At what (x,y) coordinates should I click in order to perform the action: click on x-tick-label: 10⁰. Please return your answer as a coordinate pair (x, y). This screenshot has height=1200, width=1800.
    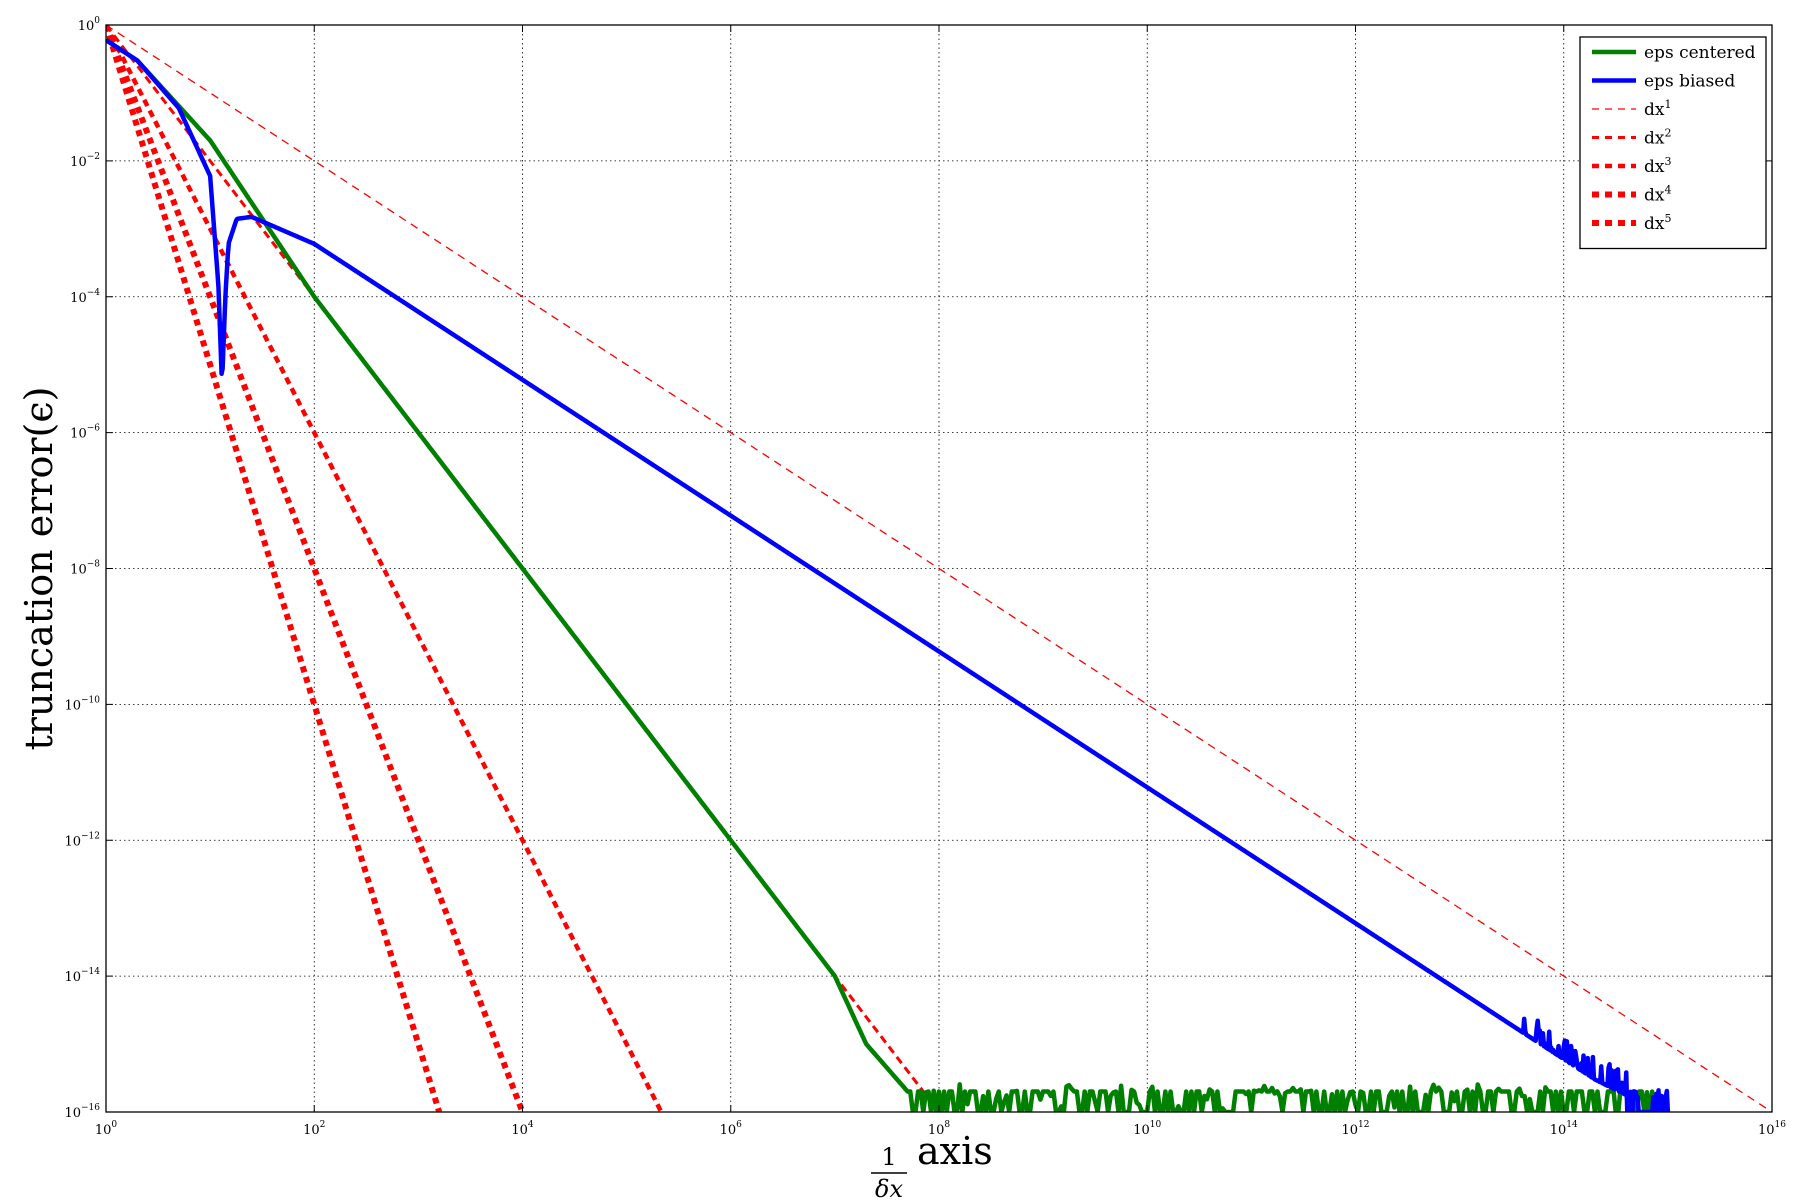
    Looking at the image, I should click on (106, 1129).